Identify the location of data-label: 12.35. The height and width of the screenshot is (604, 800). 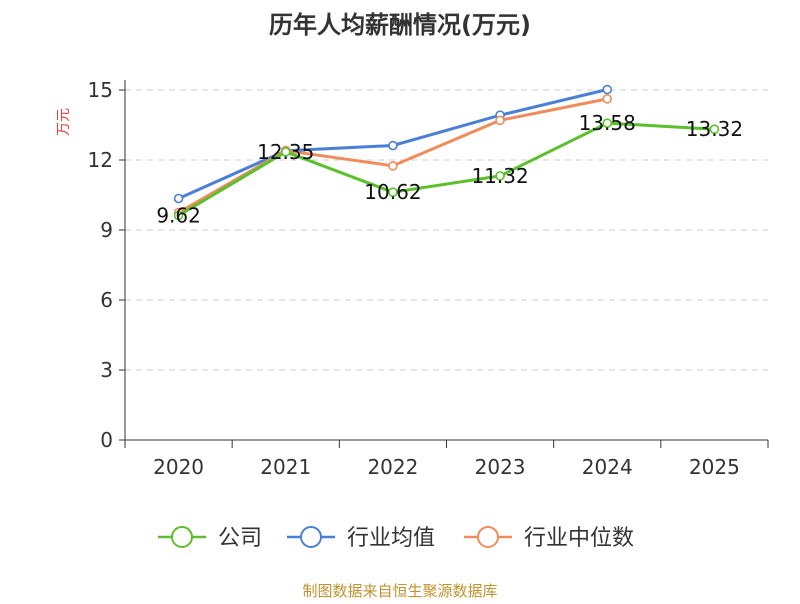
(285, 152).